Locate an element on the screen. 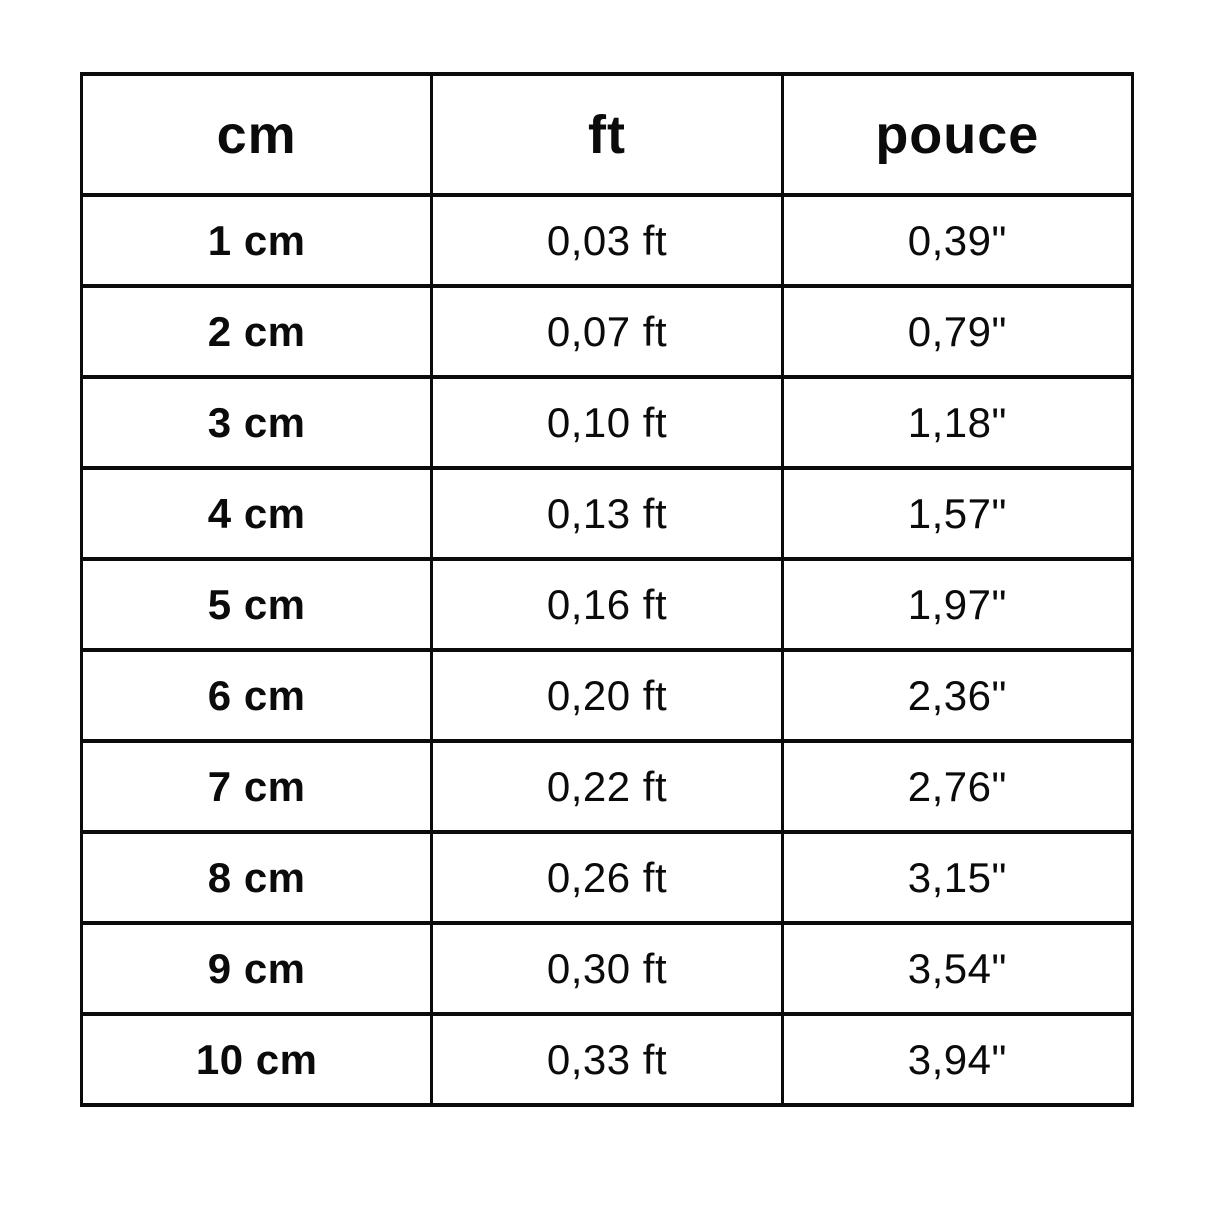 This screenshot has height=1214, width=1214. cell-ft: 0,13 ft is located at coordinates (607, 513).